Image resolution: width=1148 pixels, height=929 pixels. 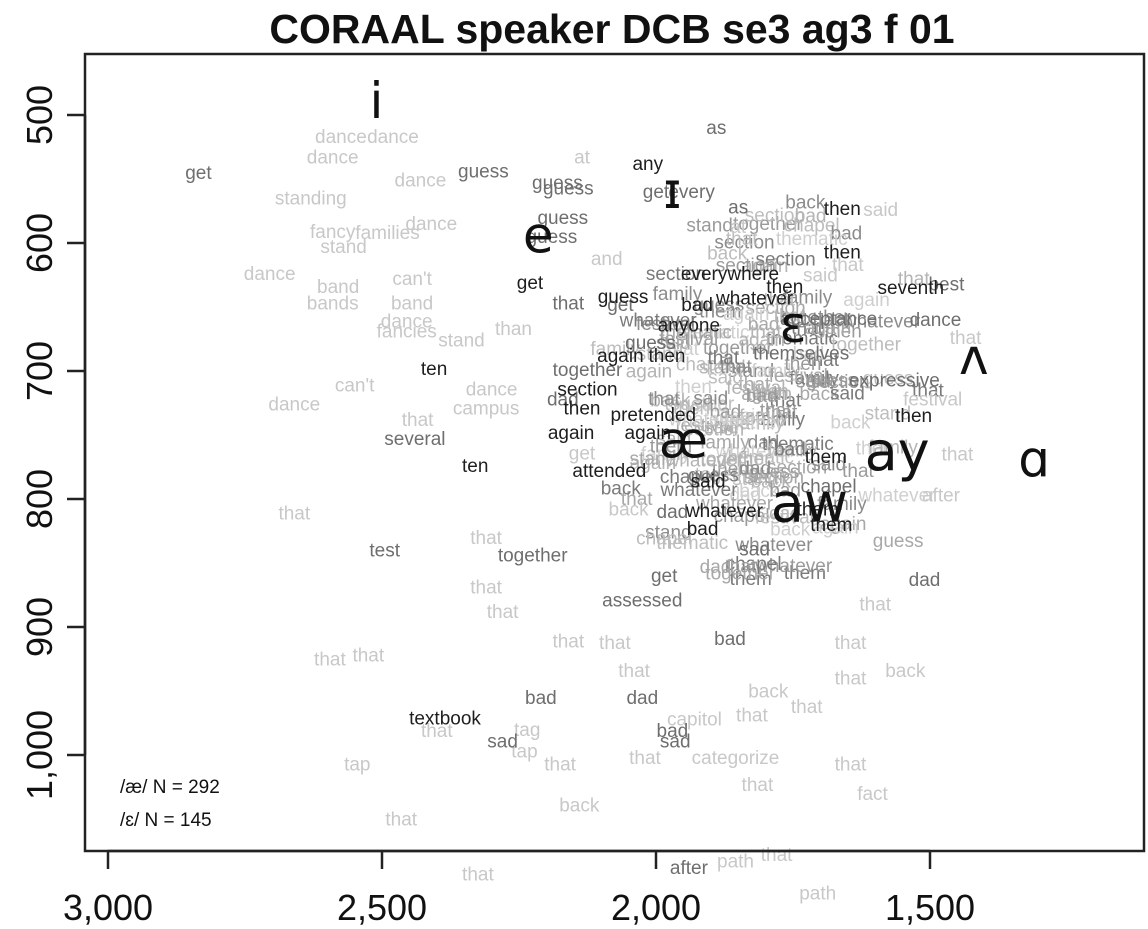 I want to click on token-label: after, so click(x=941, y=496).